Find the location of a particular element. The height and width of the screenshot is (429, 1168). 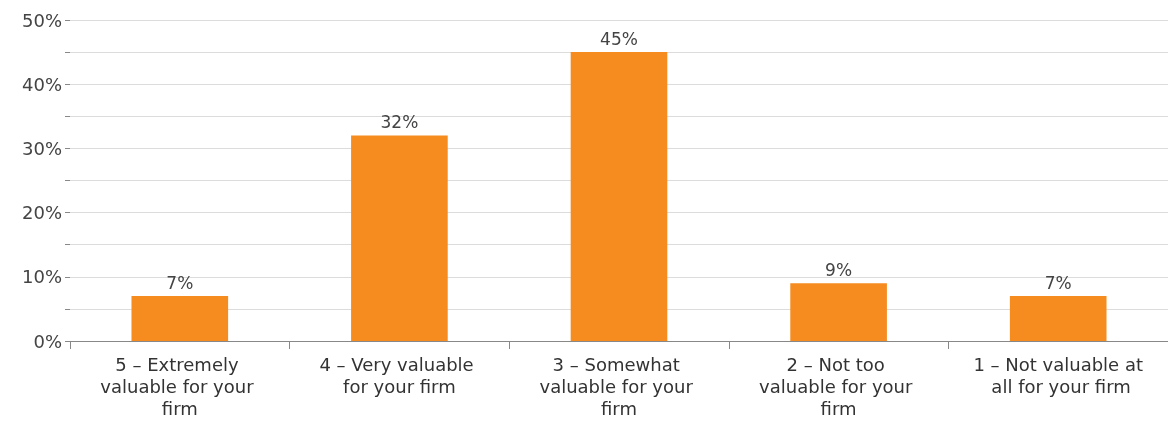

y-tick-label: 10% is located at coordinates (41, 277).